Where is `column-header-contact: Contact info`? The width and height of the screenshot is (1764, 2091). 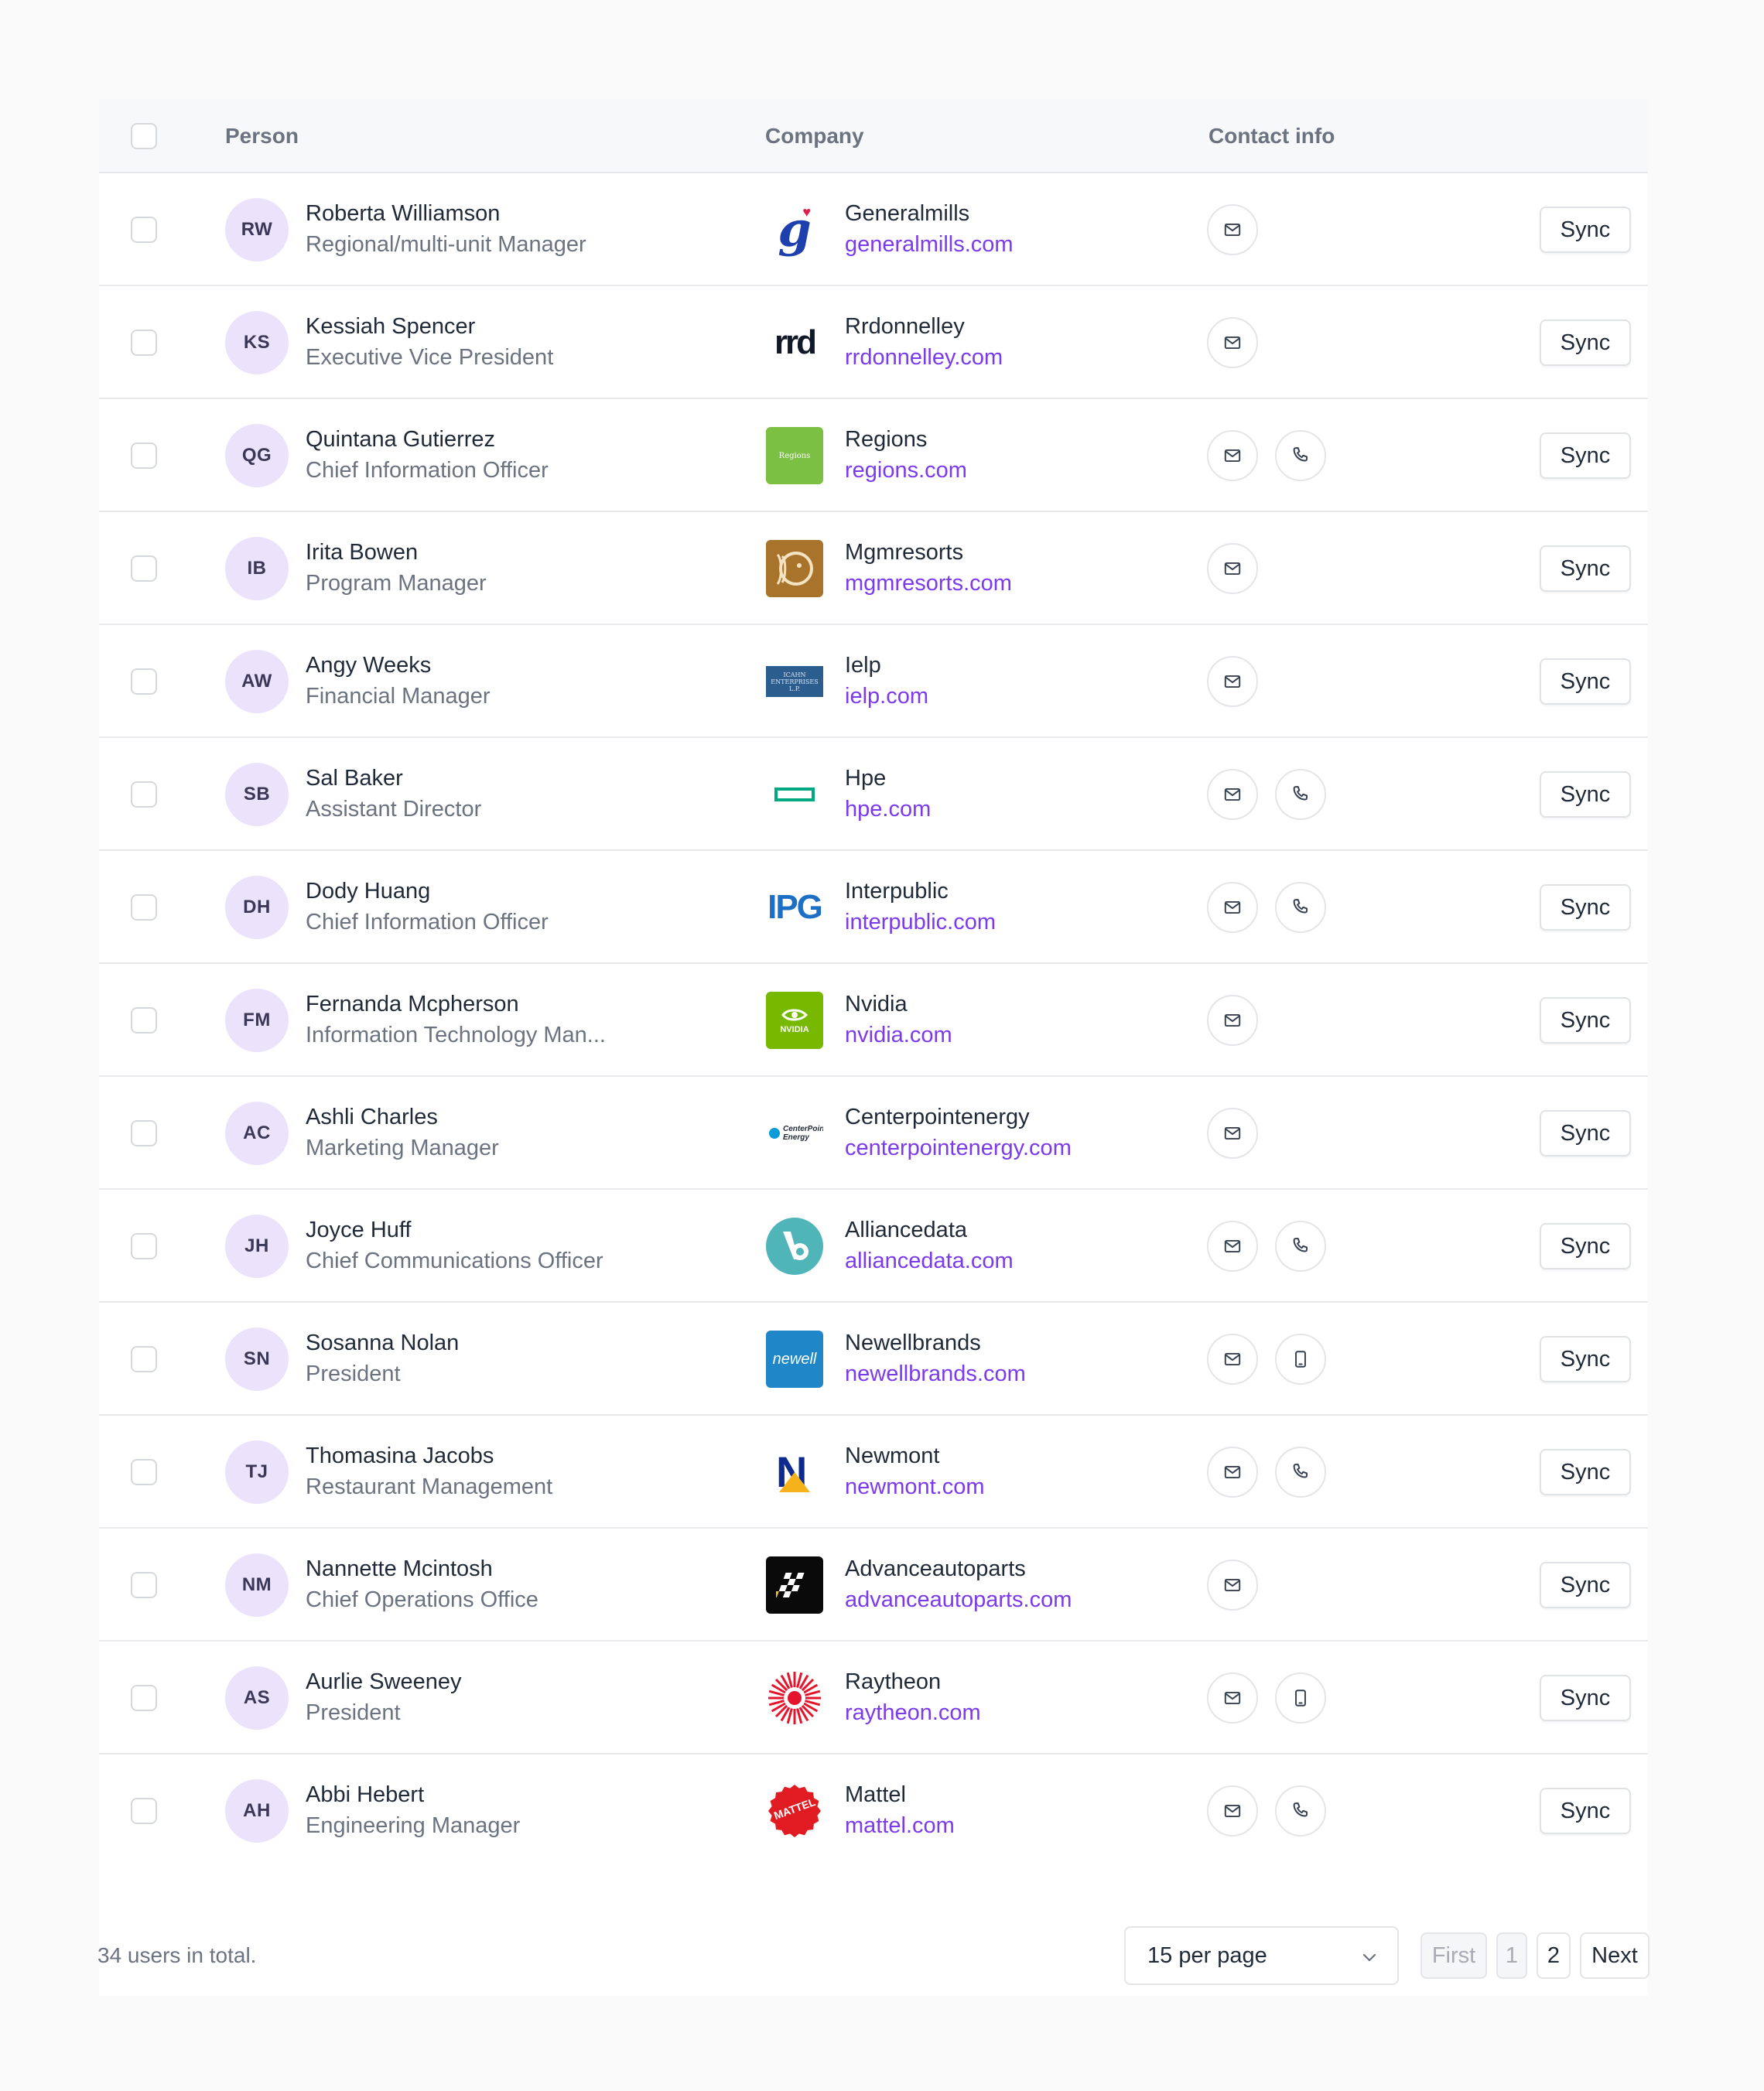 column-header-contact: Contact info is located at coordinates (1271, 136).